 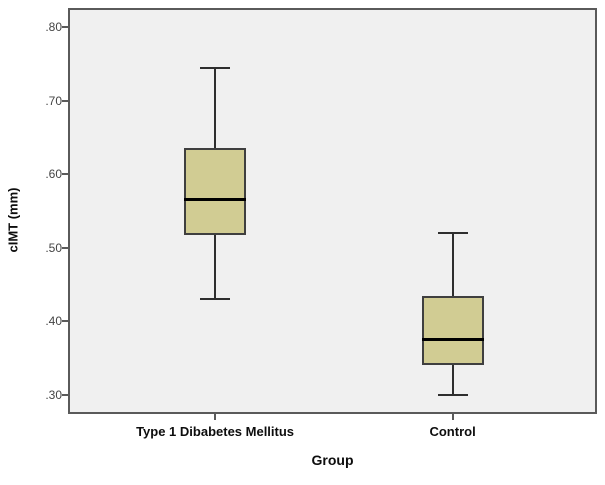 What do you see at coordinates (53, 394) in the screenshot?
I see `y-tick-label: .30` at bounding box center [53, 394].